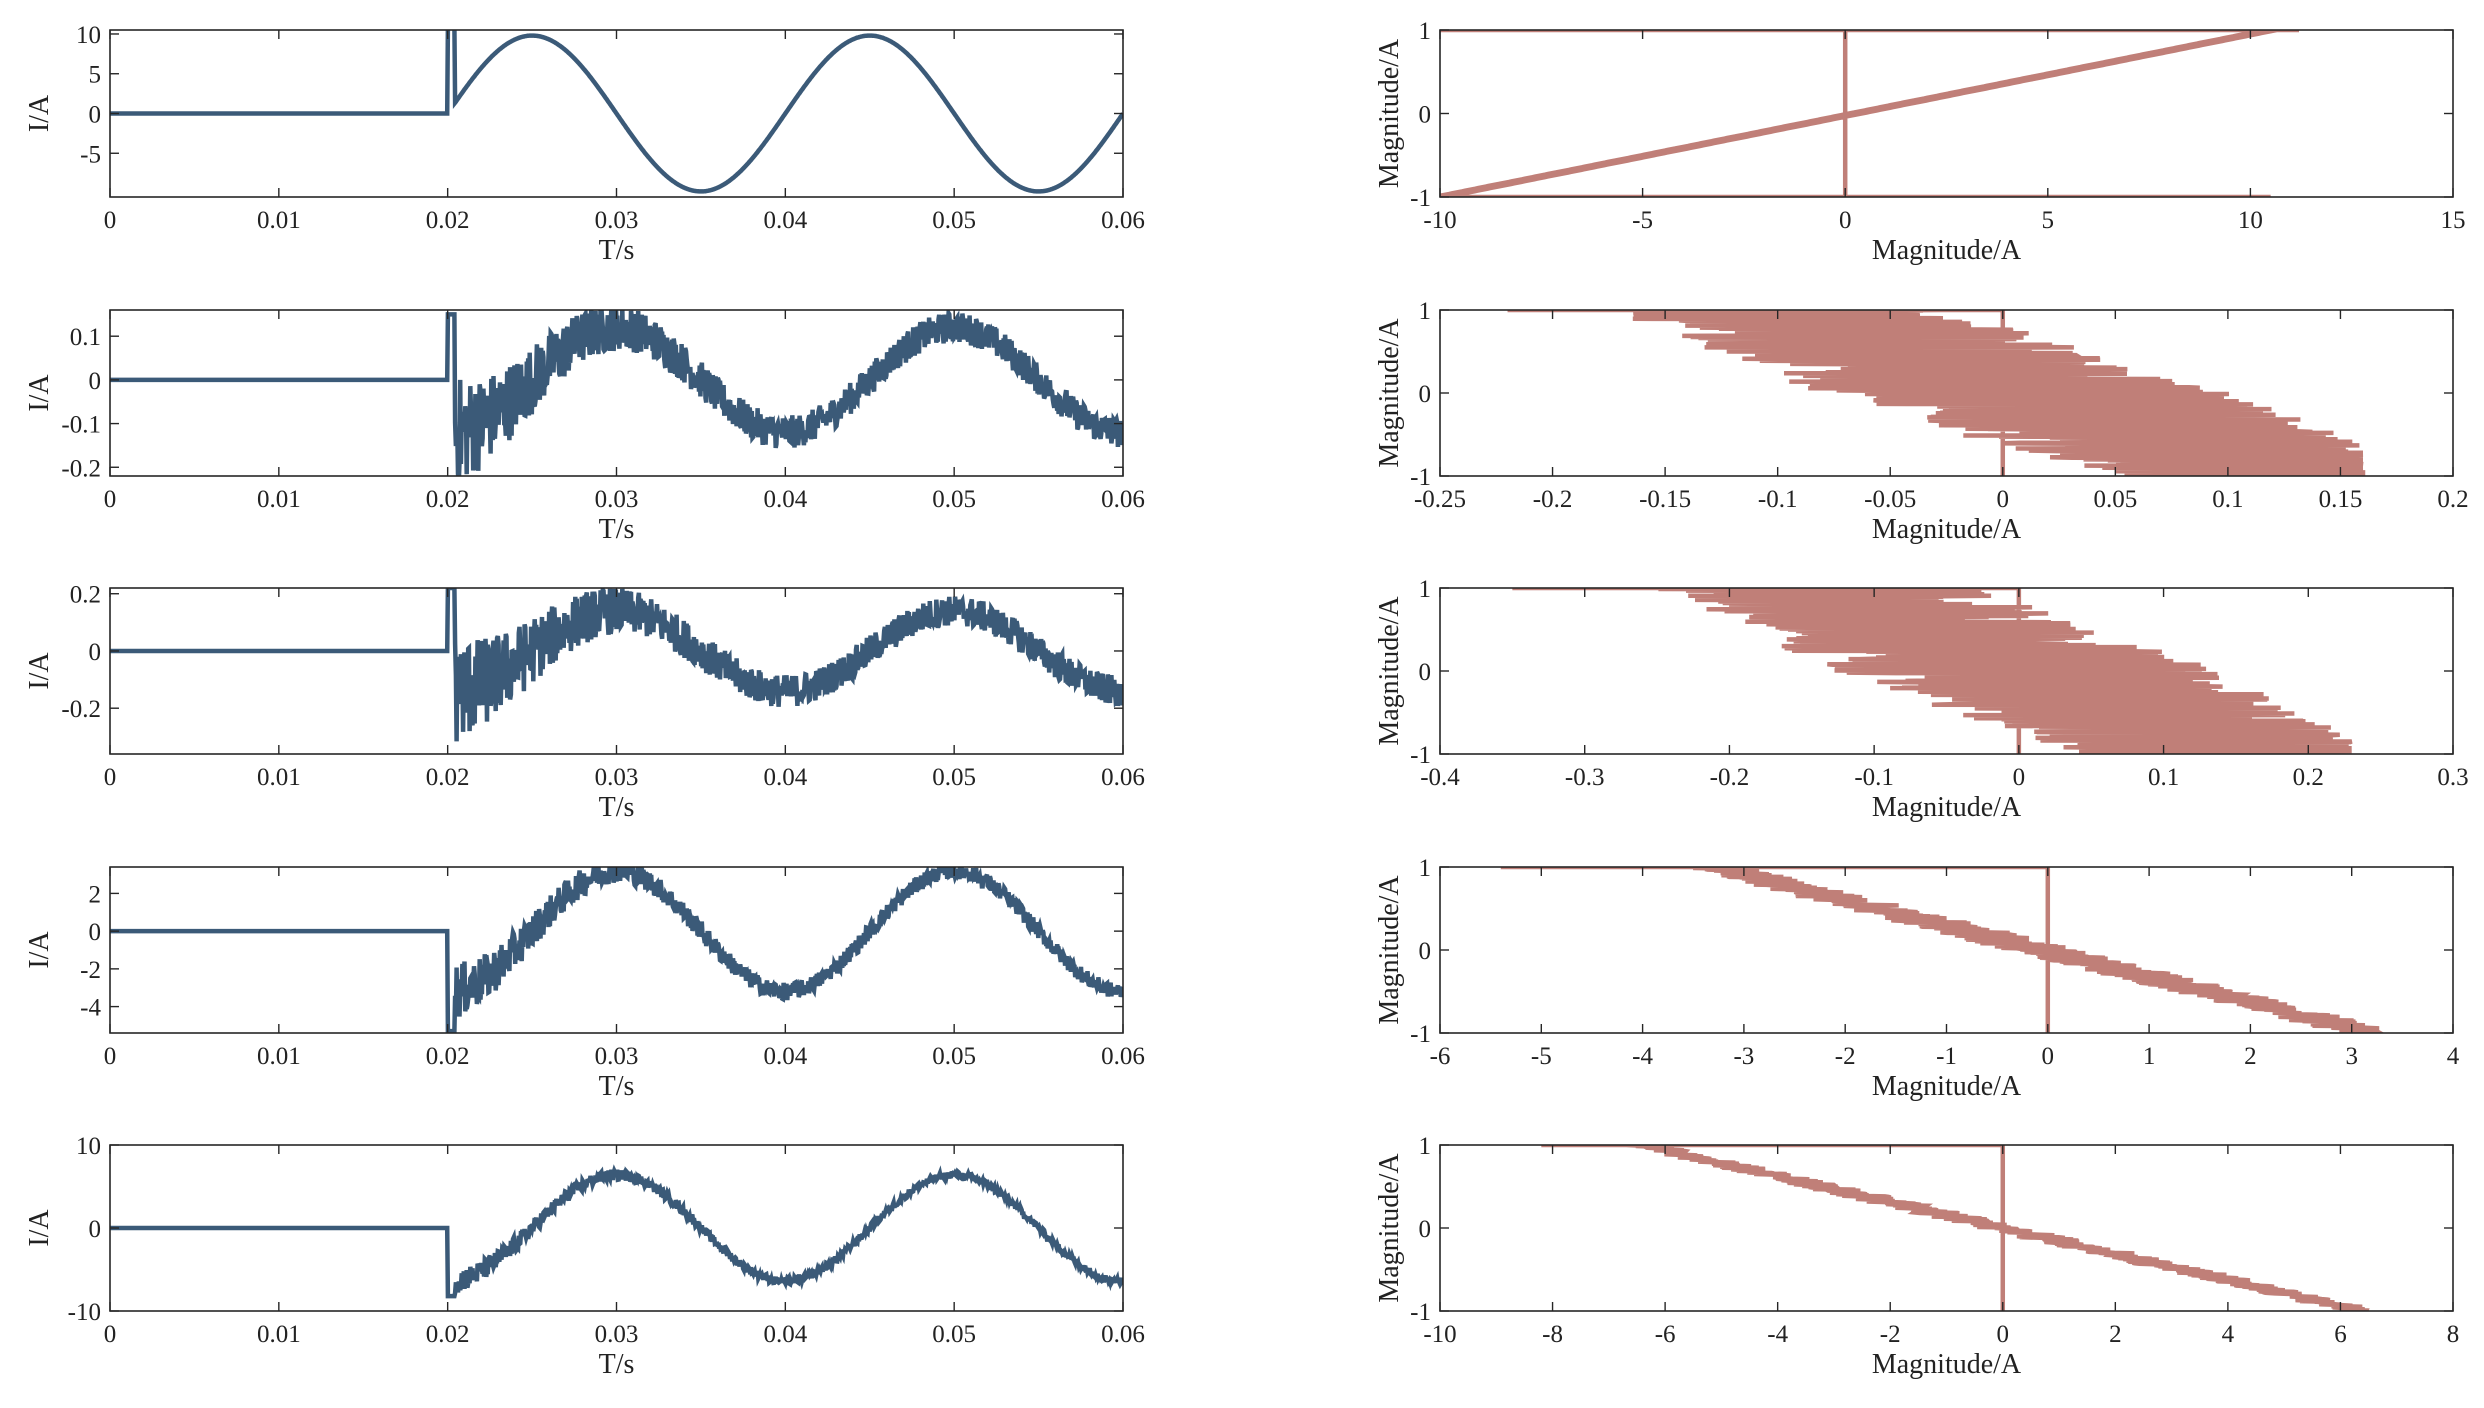 This screenshot has height=1408, width=2484. Describe the element at coordinates (2452, 777) in the screenshot. I see `x-tick-label: 0.3` at that location.